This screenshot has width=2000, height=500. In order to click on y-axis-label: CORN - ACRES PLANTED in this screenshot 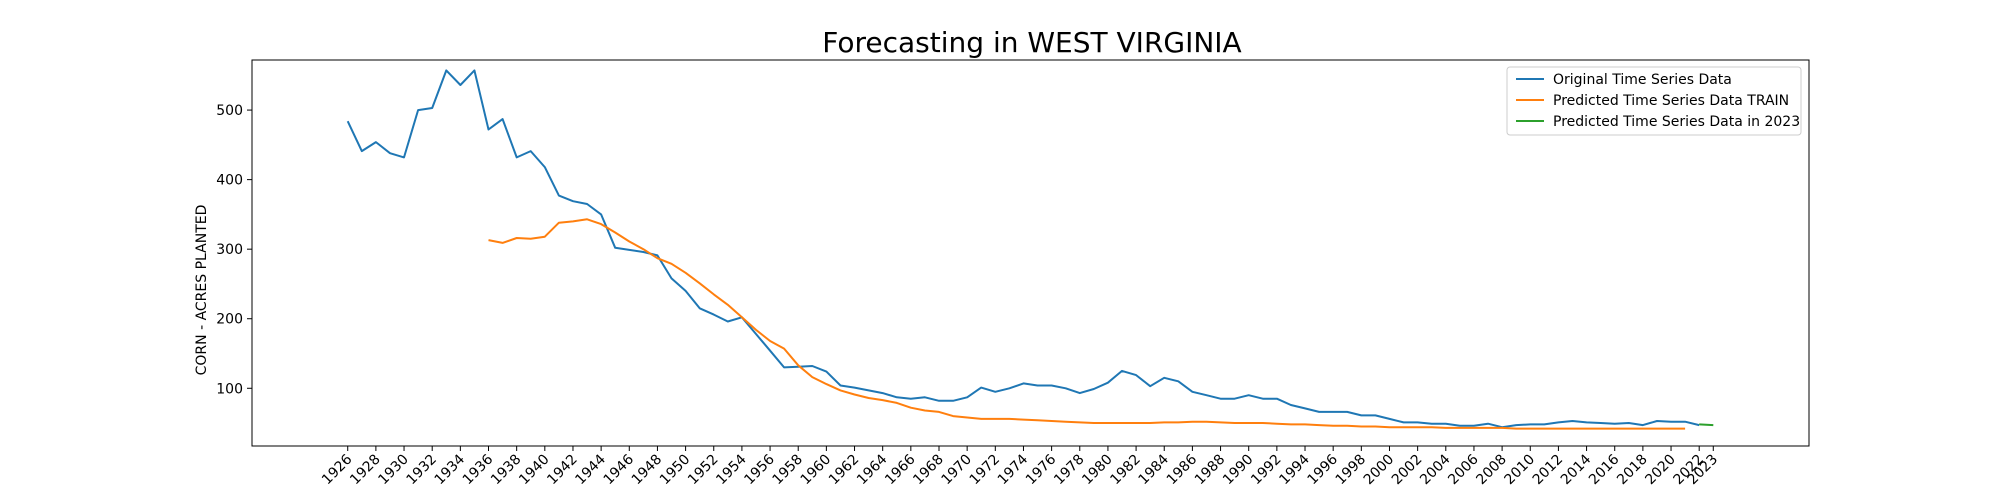, I will do `click(202, 290)`.